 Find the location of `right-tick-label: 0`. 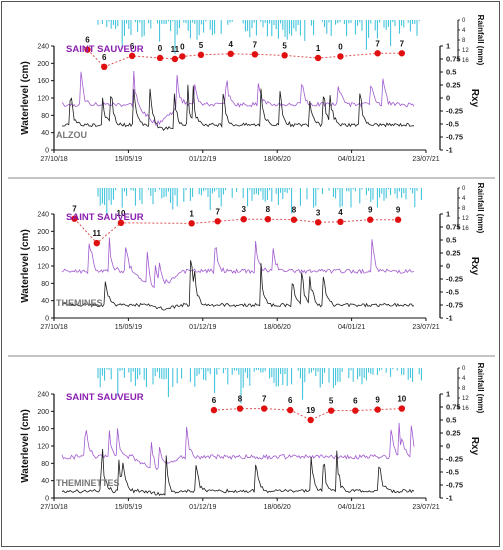

right-tick-label: 0 is located at coordinates (448, 446).